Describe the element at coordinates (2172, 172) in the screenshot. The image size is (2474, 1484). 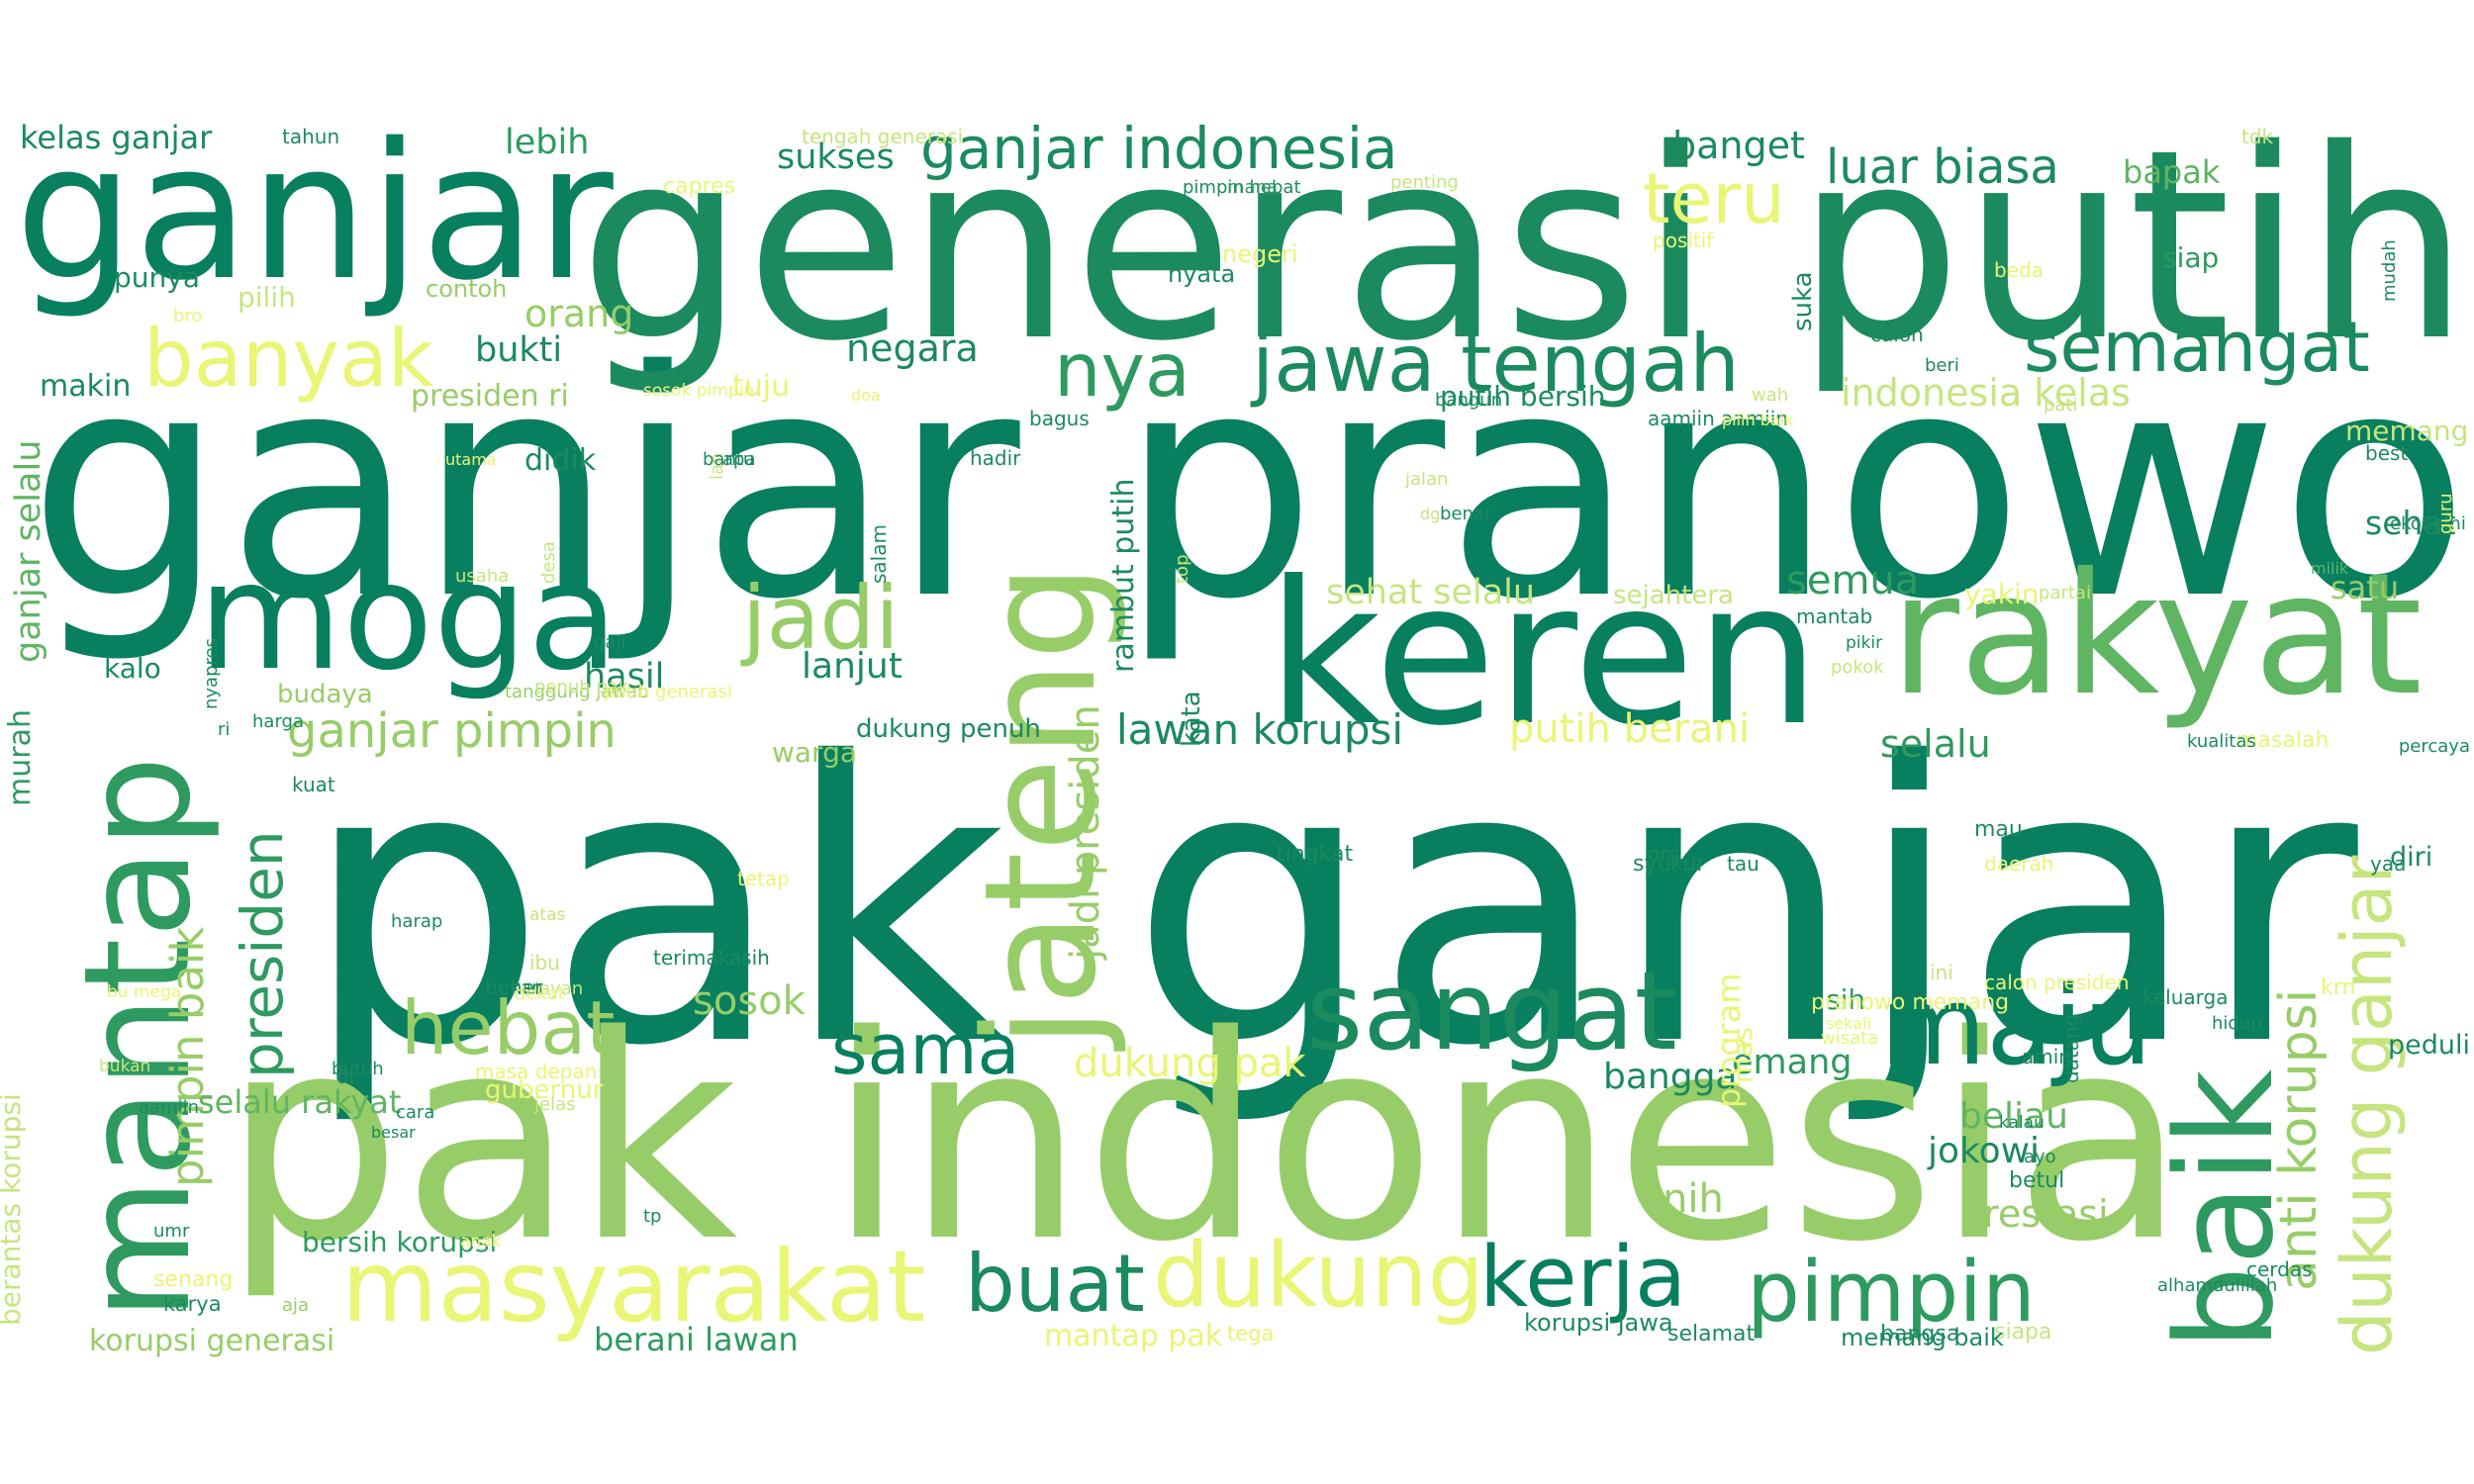
I see `word-bapak: bapak` at that location.